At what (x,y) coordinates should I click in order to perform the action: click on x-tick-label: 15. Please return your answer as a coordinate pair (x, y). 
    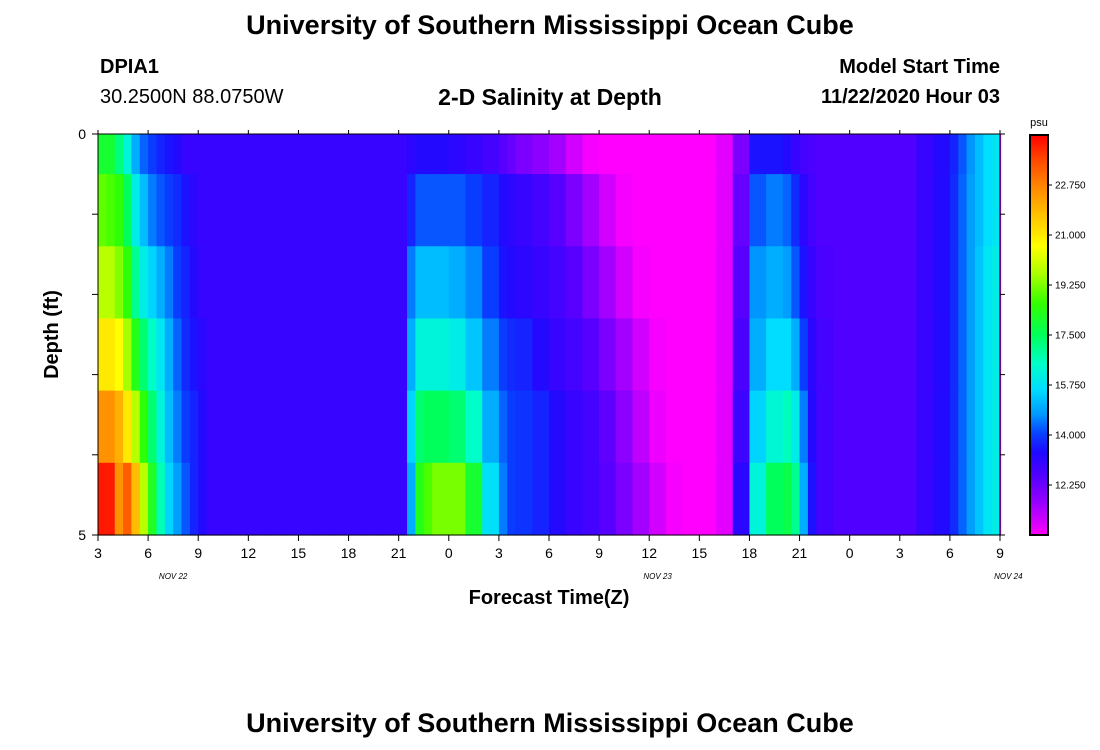
    Looking at the image, I should click on (299, 553).